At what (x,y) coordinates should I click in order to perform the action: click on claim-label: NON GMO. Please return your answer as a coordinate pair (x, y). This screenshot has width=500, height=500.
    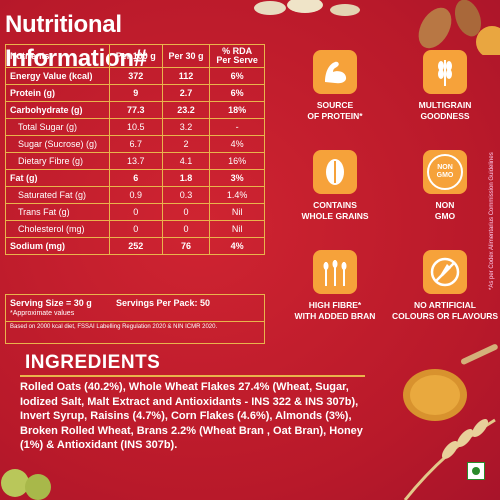
    Looking at the image, I should click on (445, 210).